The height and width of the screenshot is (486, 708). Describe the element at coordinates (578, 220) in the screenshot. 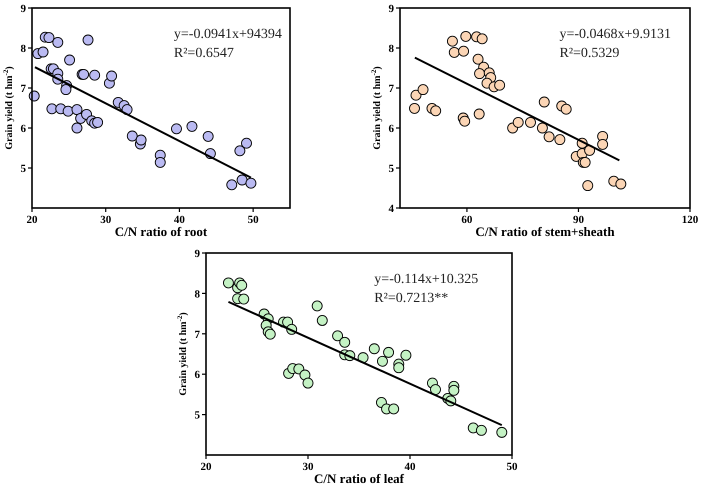

I see `x-tick-label: 90` at that location.